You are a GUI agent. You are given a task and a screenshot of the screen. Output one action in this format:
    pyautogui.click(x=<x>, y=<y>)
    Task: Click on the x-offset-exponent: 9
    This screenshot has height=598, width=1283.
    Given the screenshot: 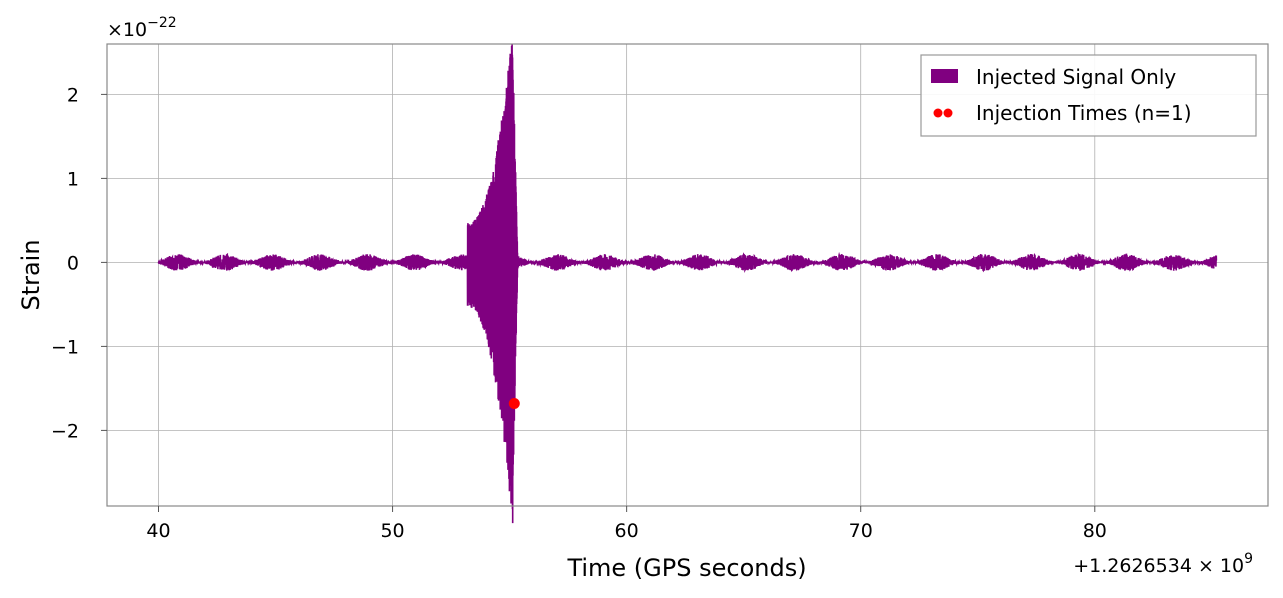 What is the action you would take?
    pyautogui.click(x=1248, y=559)
    